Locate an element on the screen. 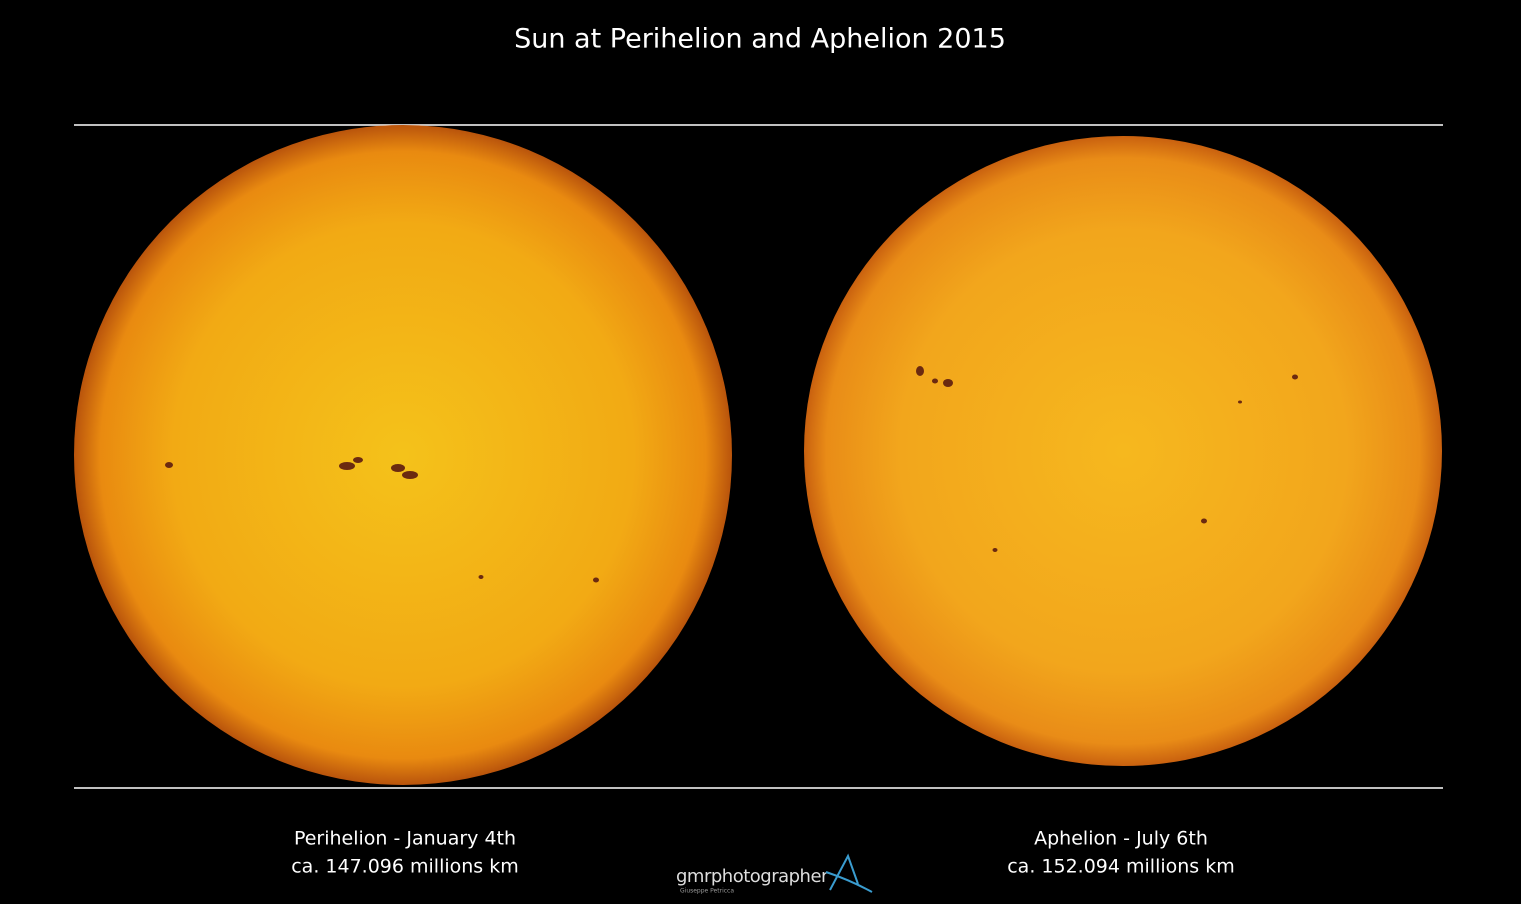 This screenshot has height=904, width=1521. caption-label: Aphelion - July 6th is located at coordinates (1121, 839).